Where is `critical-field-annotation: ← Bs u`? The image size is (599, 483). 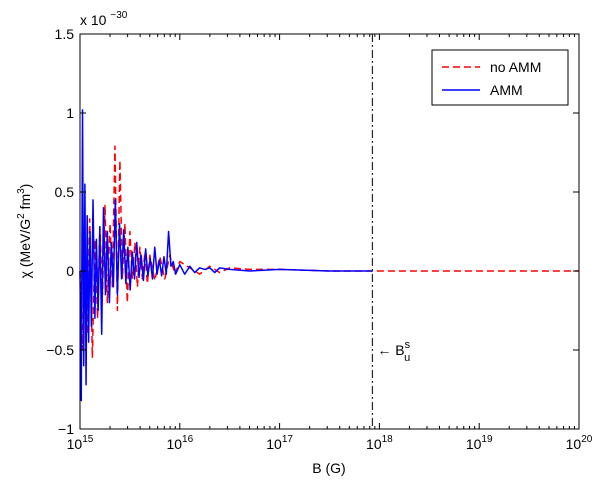 critical-field-annotation: ← Bs u is located at coordinates (393, 351).